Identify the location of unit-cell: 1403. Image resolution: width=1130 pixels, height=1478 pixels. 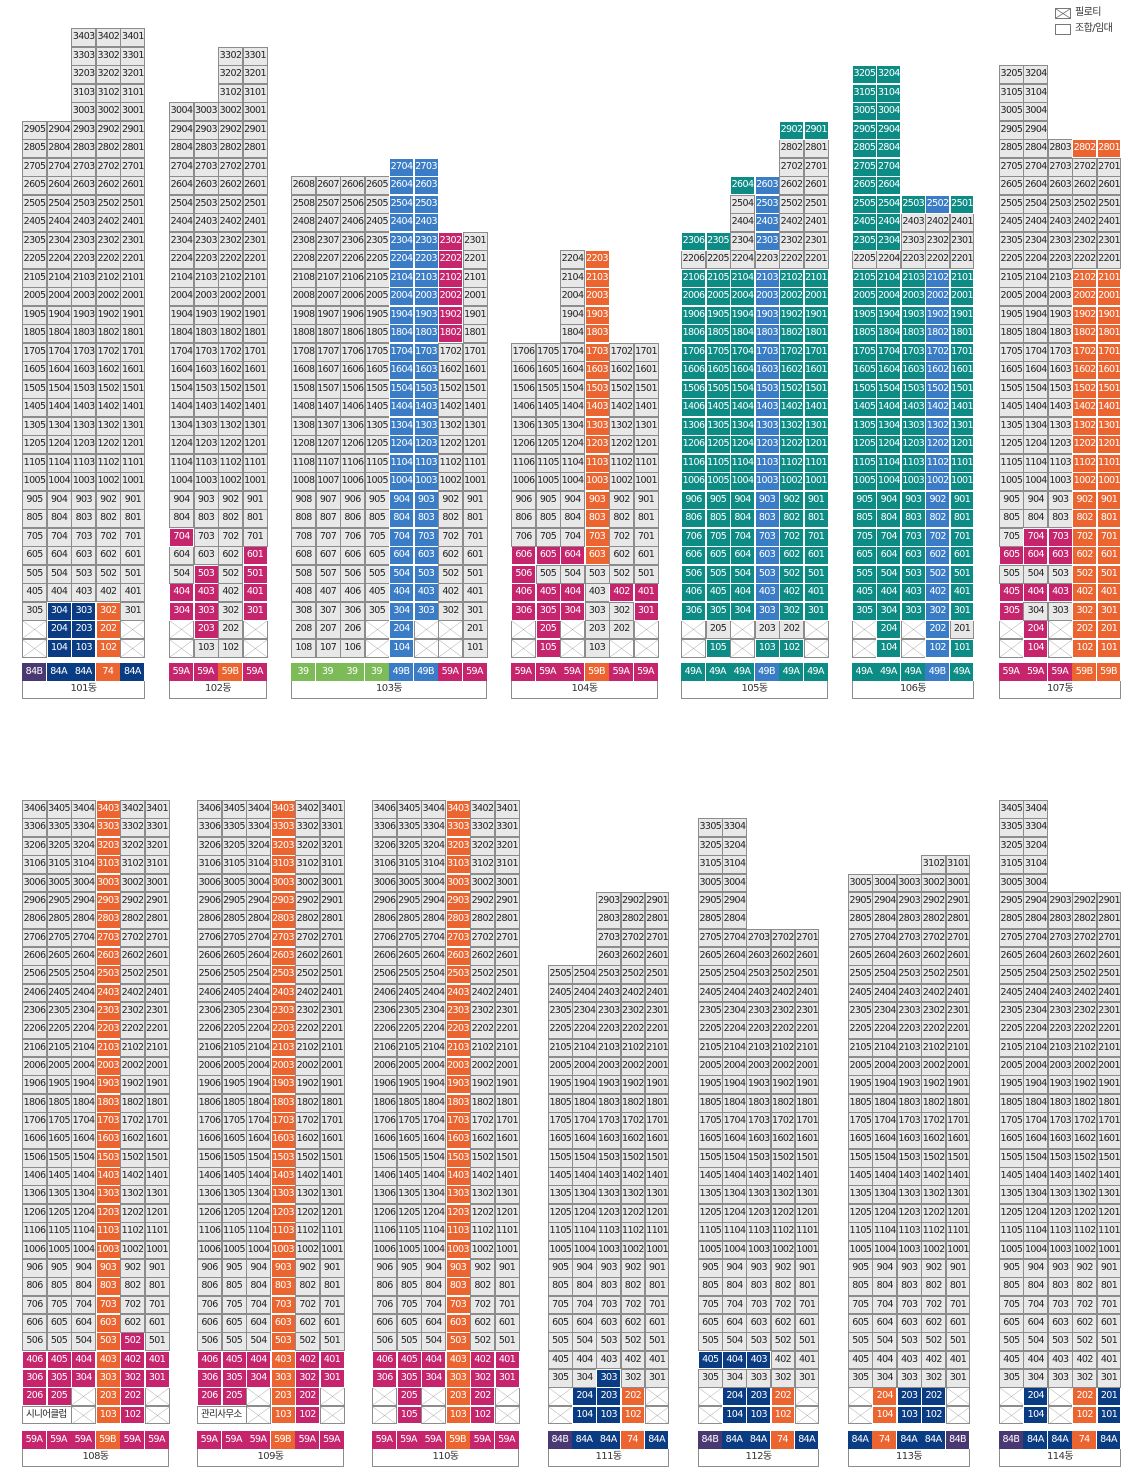
(458, 1176).